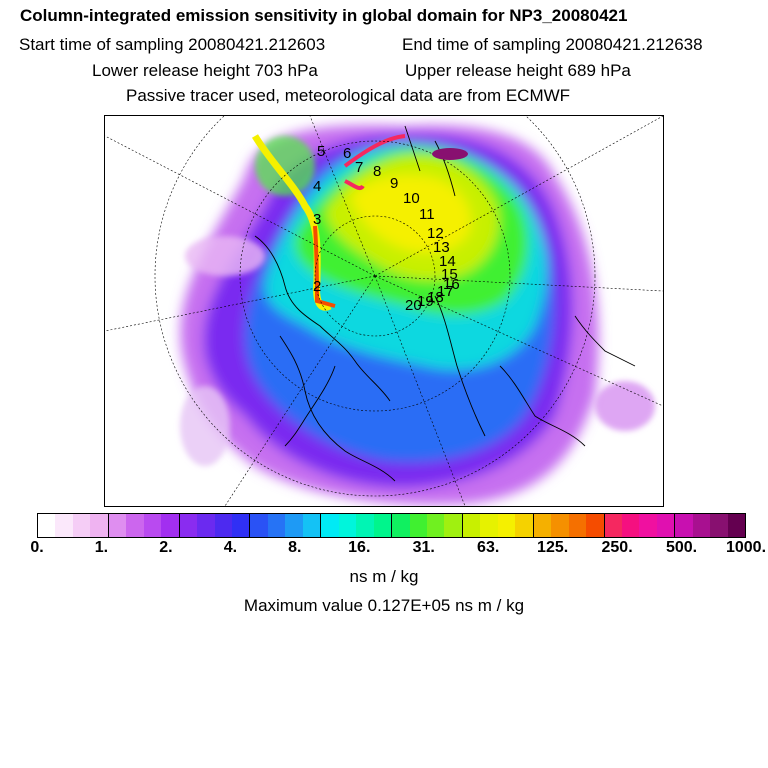  What do you see at coordinates (101, 547) in the screenshot?
I see `colorbar-tick-label: 1.` at bounding box center [101, 547].